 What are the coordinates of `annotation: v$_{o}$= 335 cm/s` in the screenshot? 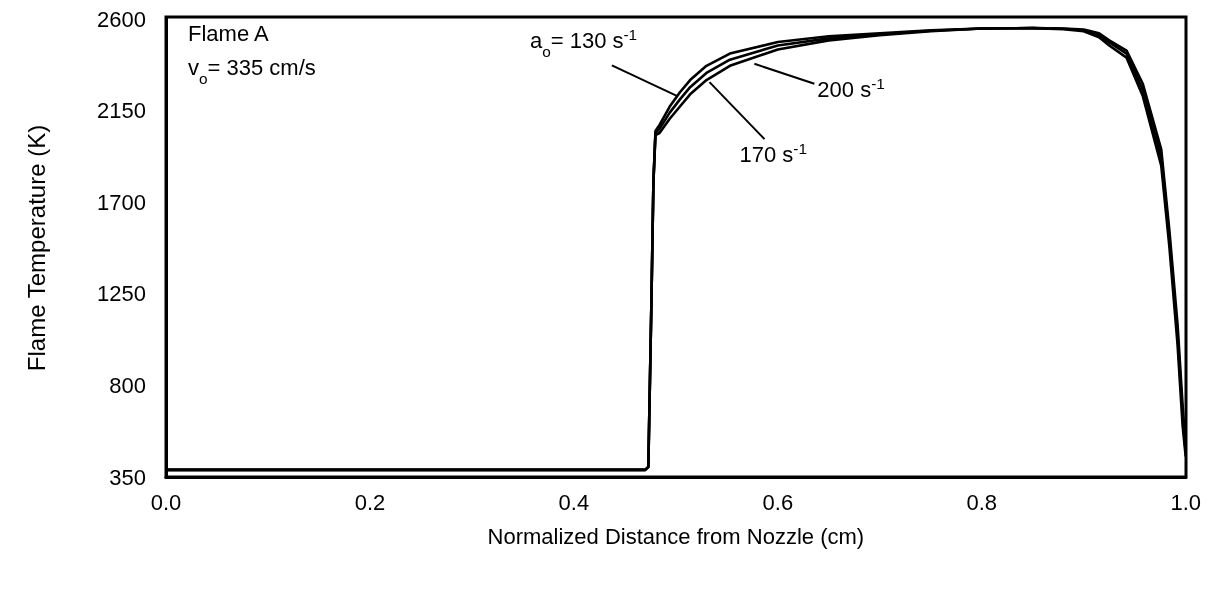 It's located at (252, 71).